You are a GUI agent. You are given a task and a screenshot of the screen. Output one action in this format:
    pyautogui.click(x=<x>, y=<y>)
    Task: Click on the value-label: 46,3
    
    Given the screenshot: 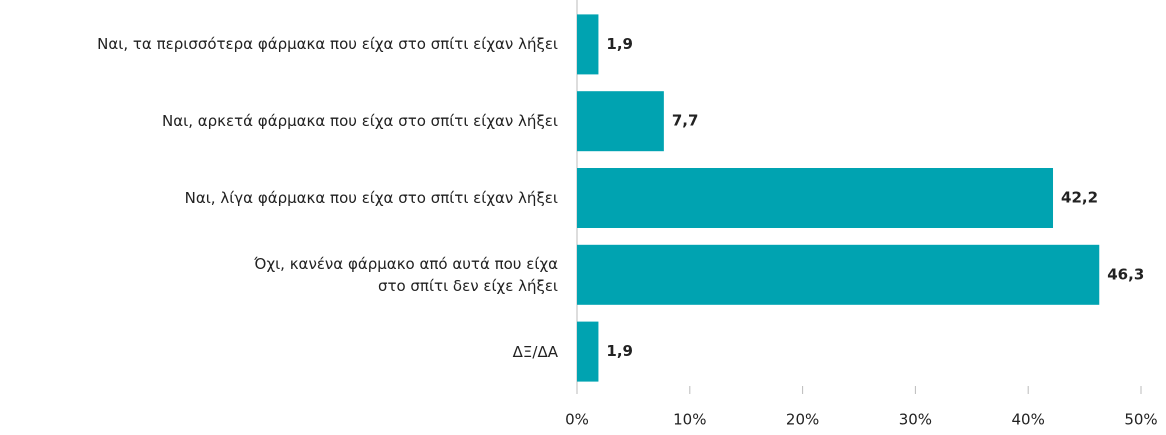 What is the action you would take?
    pyautogui.click(x=1125, y=274)
    